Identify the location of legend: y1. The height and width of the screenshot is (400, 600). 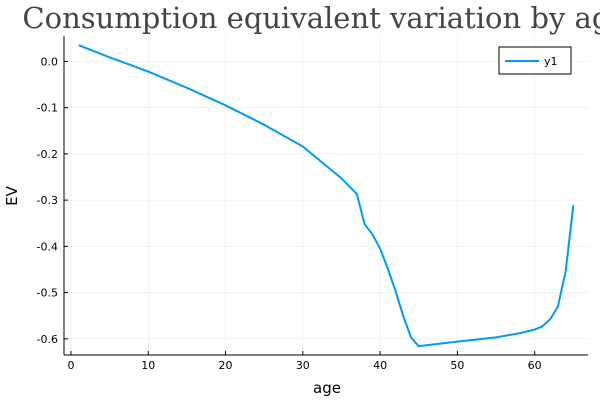
(535, 60).